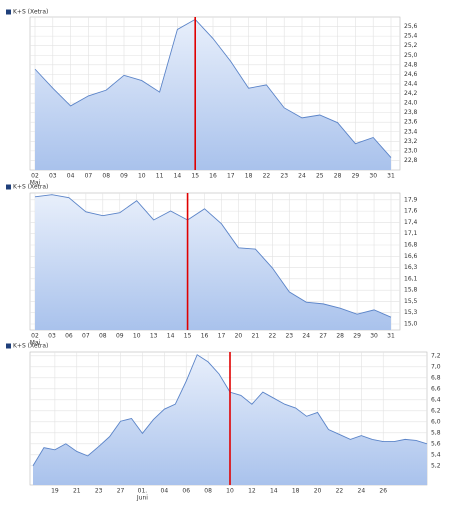 Image resolution: width=455 pixels, height=512 pixels. What do you see at coordinates (436, 421) in the screenshot?
I see `y-tick-label: 6,0` at bounding box center [436, 421].